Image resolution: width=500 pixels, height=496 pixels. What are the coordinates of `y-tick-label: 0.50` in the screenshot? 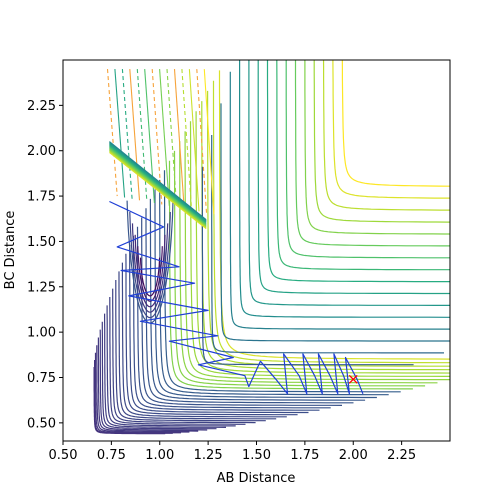 It's located at (41, 423).